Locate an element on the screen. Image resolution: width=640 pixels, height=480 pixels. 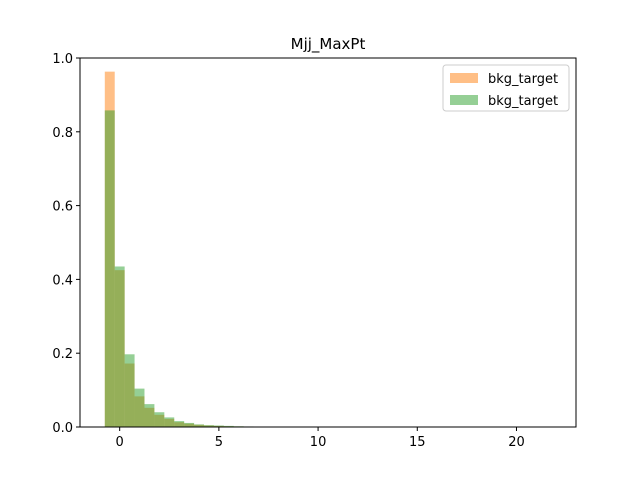
x-tick-label: 10 is located at coordinates (318, 442).